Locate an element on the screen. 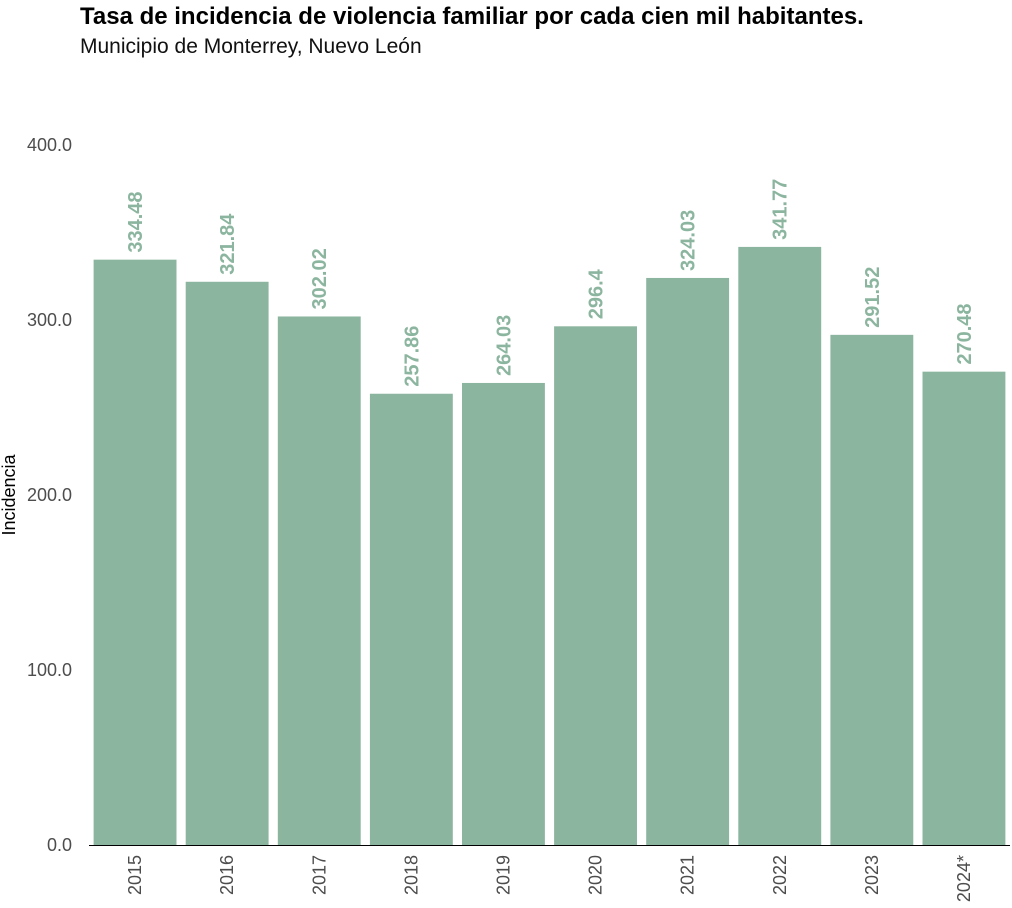 Image resolution: width=1012 pixels, height=908 pixels. y-tick-label-200.0: 200.0 is located at coordinates (49, 495).